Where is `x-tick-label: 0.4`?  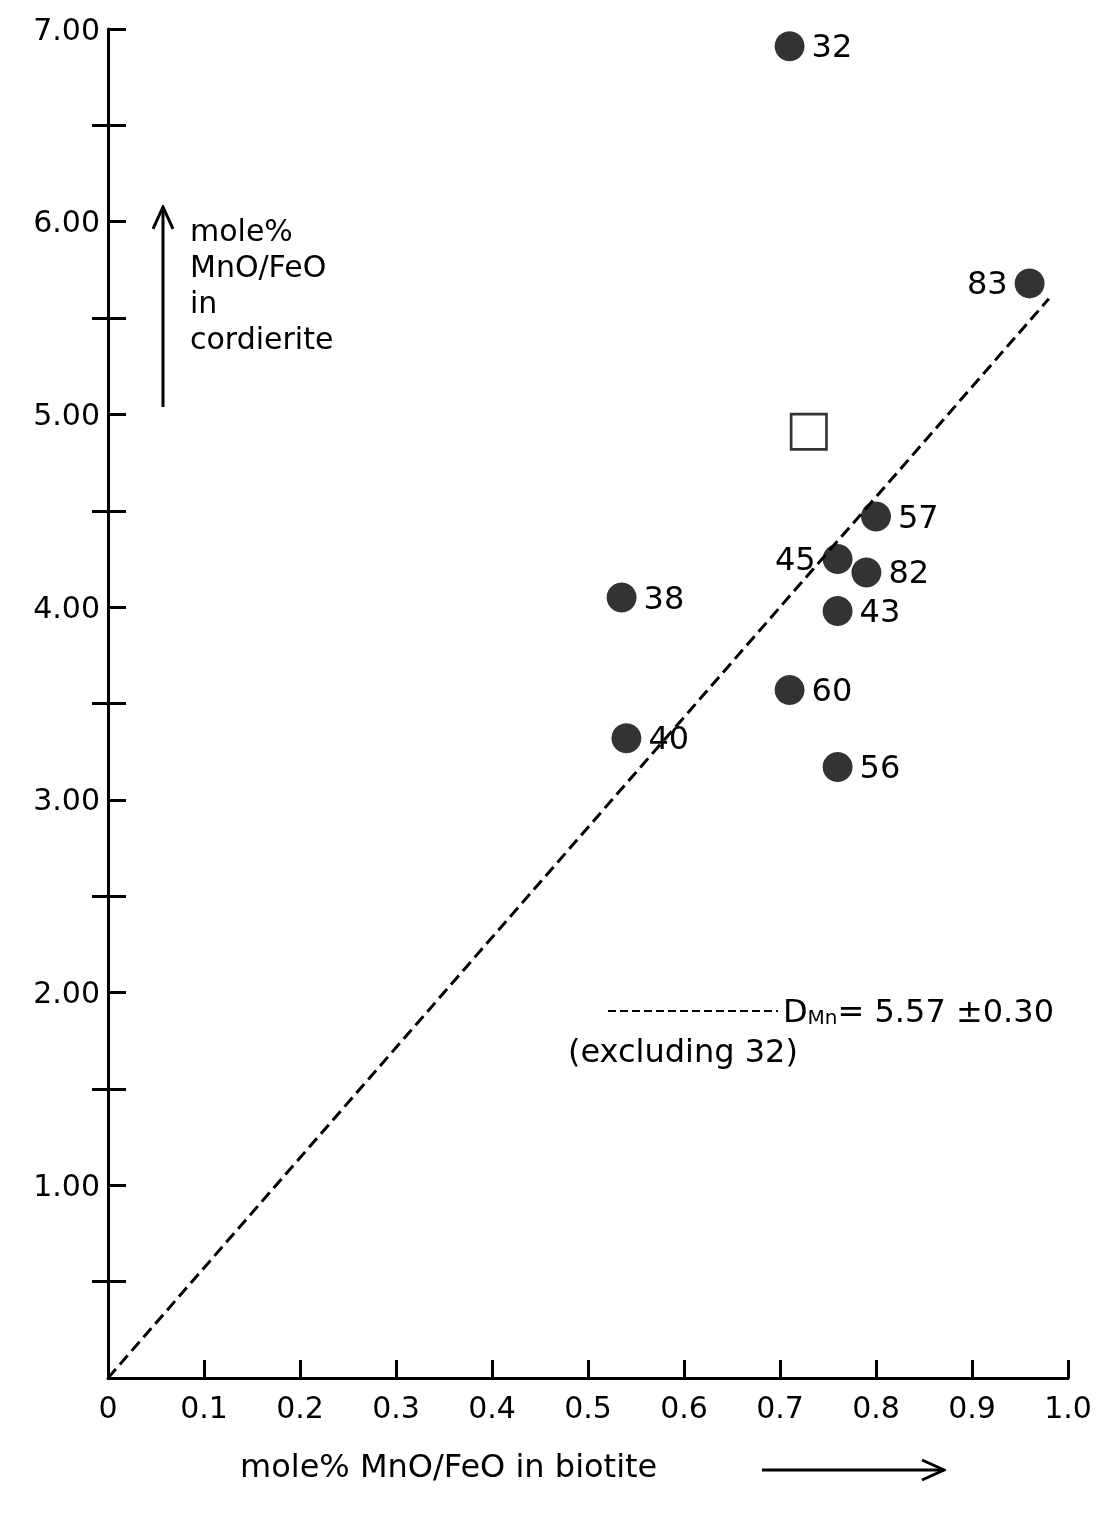 x-tick-label: 0.4 is located at coordinates (492, 1407).